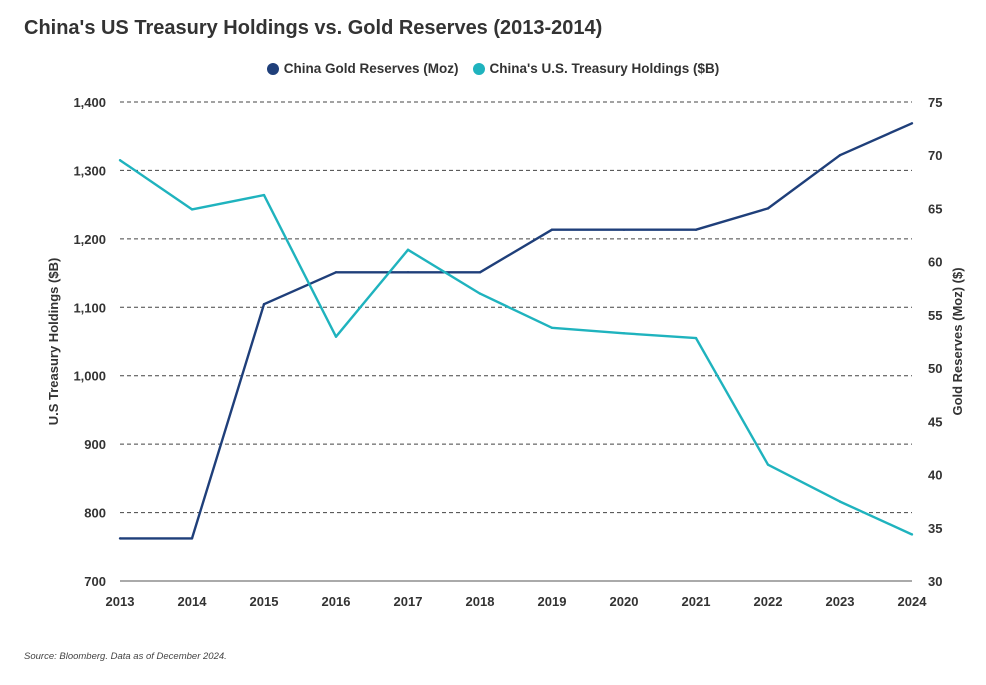  Describe the element at coordinates (272, 68) in the screenshot. I see `legend-swatch-gold` at that location.